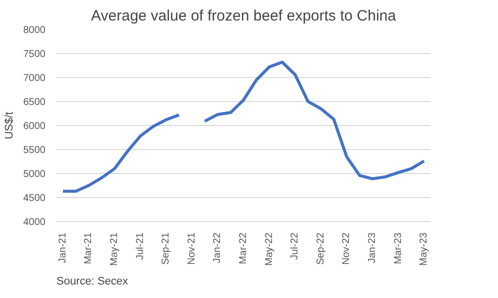 Image resolution: width=498 pixels, height=298 pixels. Describe the element at coordinates (320, 248) in the screenshot. I see `x-tick-label: Sep-22` at that location.